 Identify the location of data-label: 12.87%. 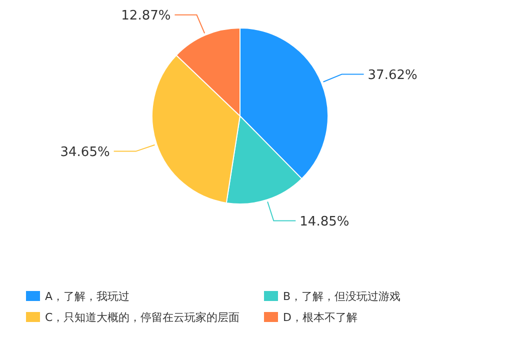
(146, 16).